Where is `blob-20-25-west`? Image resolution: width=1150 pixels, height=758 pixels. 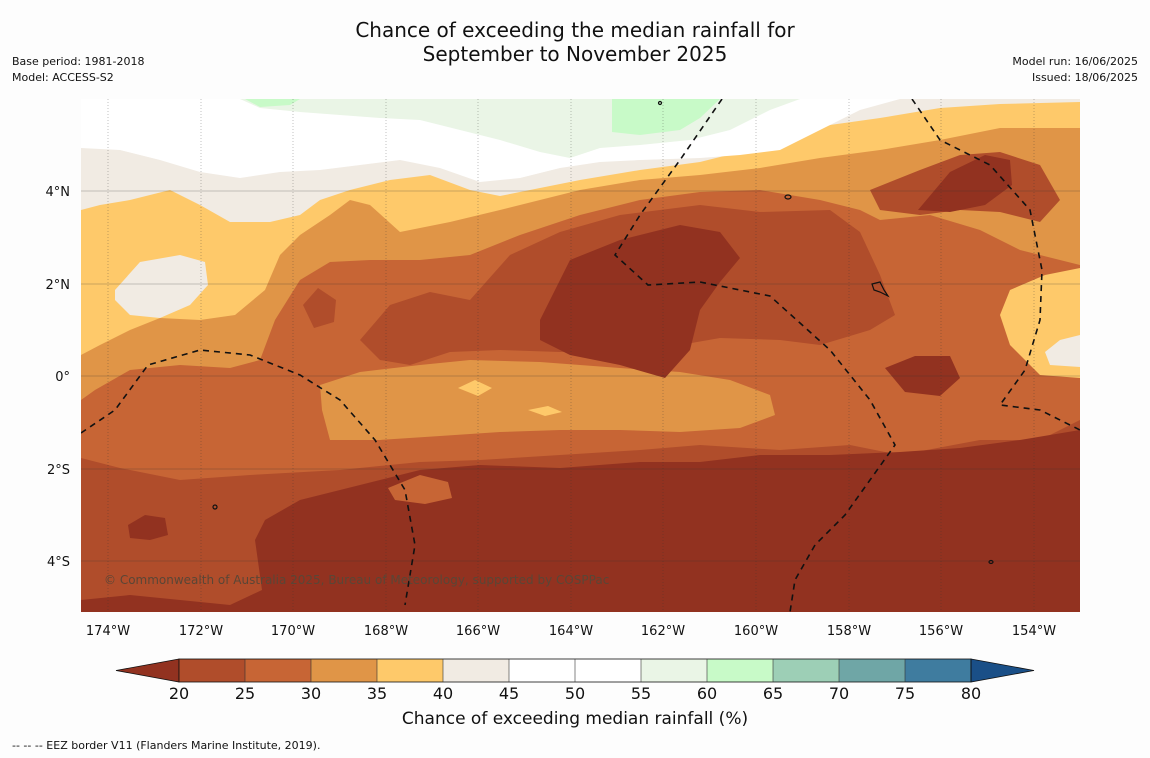
blob-20-25-west is located at coordinates (319, 308).